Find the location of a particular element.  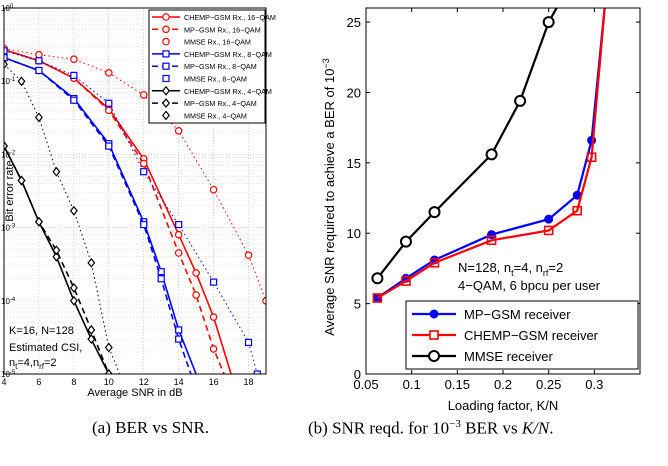

snr-legend-marker-mmse-receiver is located at coordinates (434, 356).